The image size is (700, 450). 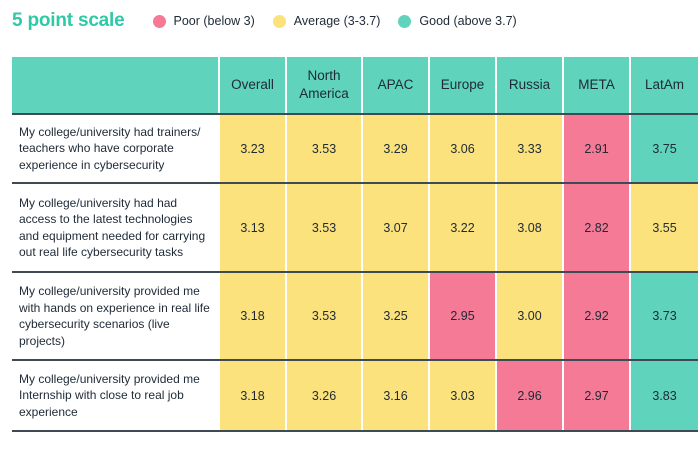 I want to click on value-cell: 3.33, so click(x=530, y=148).